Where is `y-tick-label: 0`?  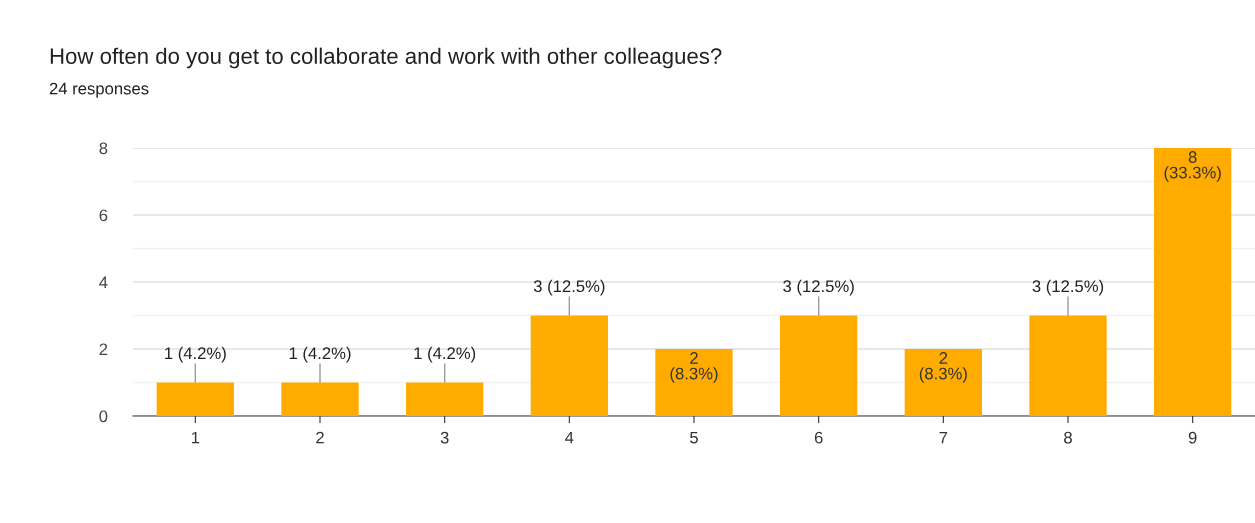 y-tick-label: 0 is located at coordinates (103, 416).